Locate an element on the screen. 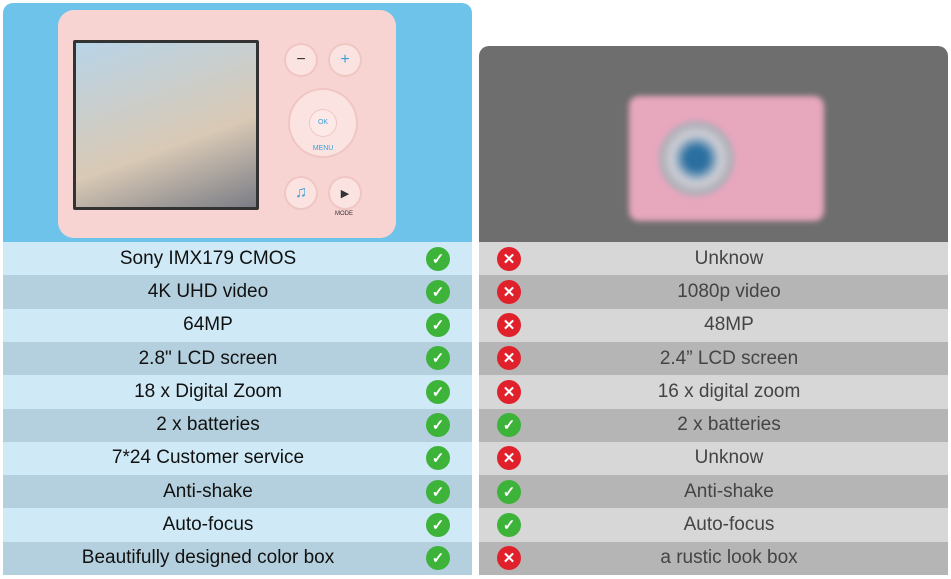  feature-row: 16 x digital zoom ✕ is located at coordinates (713, 392).